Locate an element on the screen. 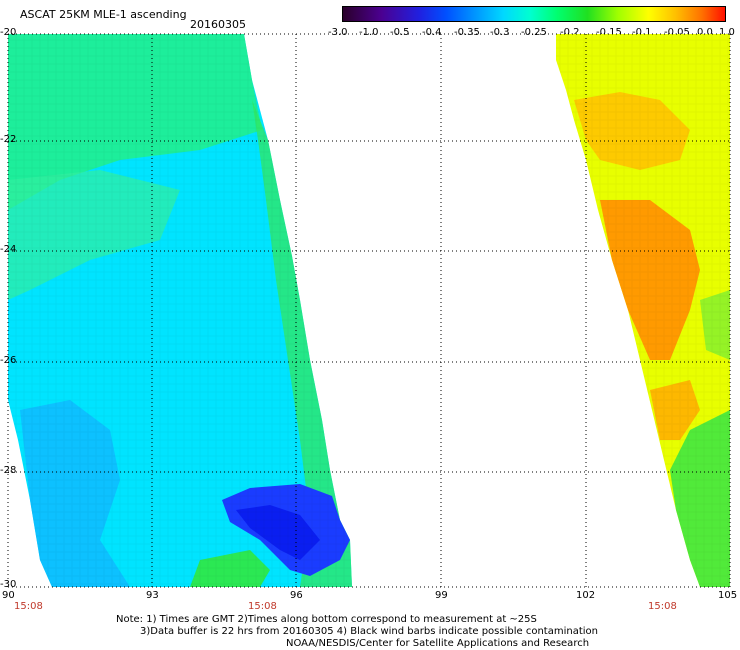 This screenshot has width=740, height=650. colorbar-label: -1.0 is located at coordinates (369, 32).